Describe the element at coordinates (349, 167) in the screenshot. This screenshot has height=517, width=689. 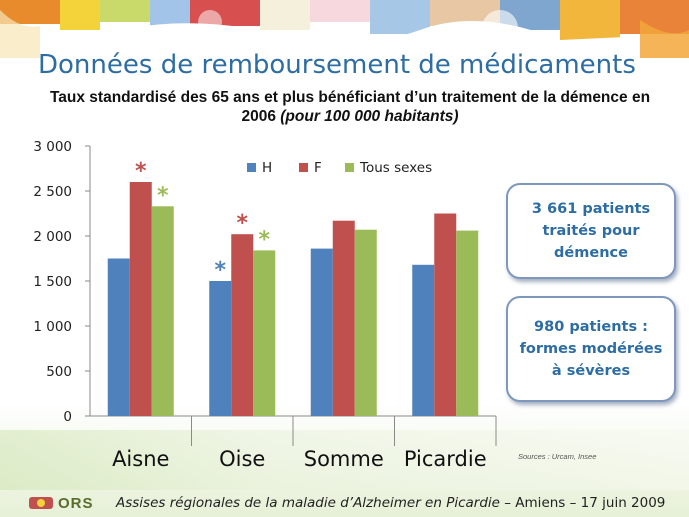
I see `legend-swatch-tous-sexes` at that location.